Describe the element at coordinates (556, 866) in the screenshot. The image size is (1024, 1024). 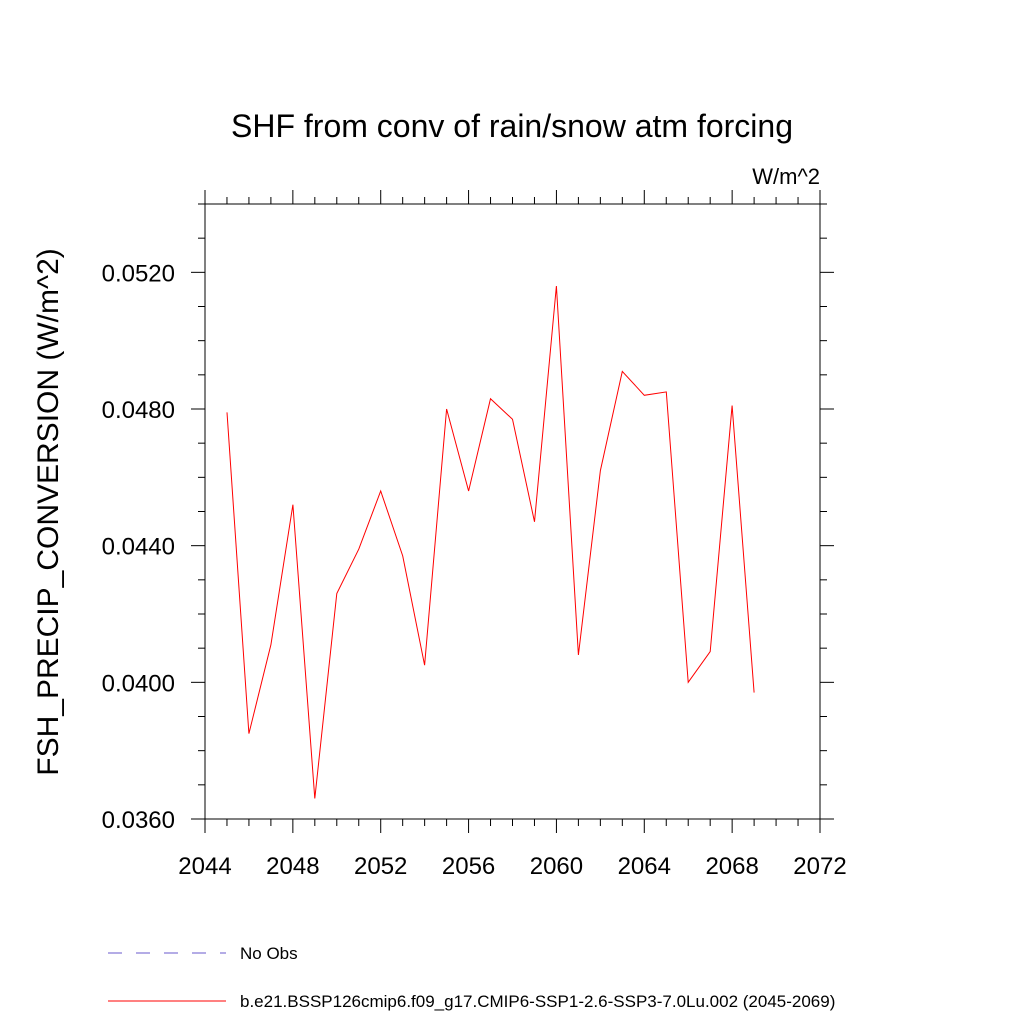
I see `x-tick-label: 2060` at that location.